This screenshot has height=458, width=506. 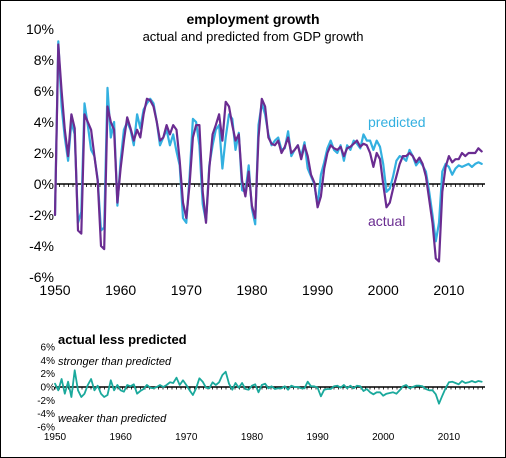 I want to click on y-tick-labels: 10% 8% 6% 4% 2% 0% -2% -4% -6%, so click(x=40, y=153).